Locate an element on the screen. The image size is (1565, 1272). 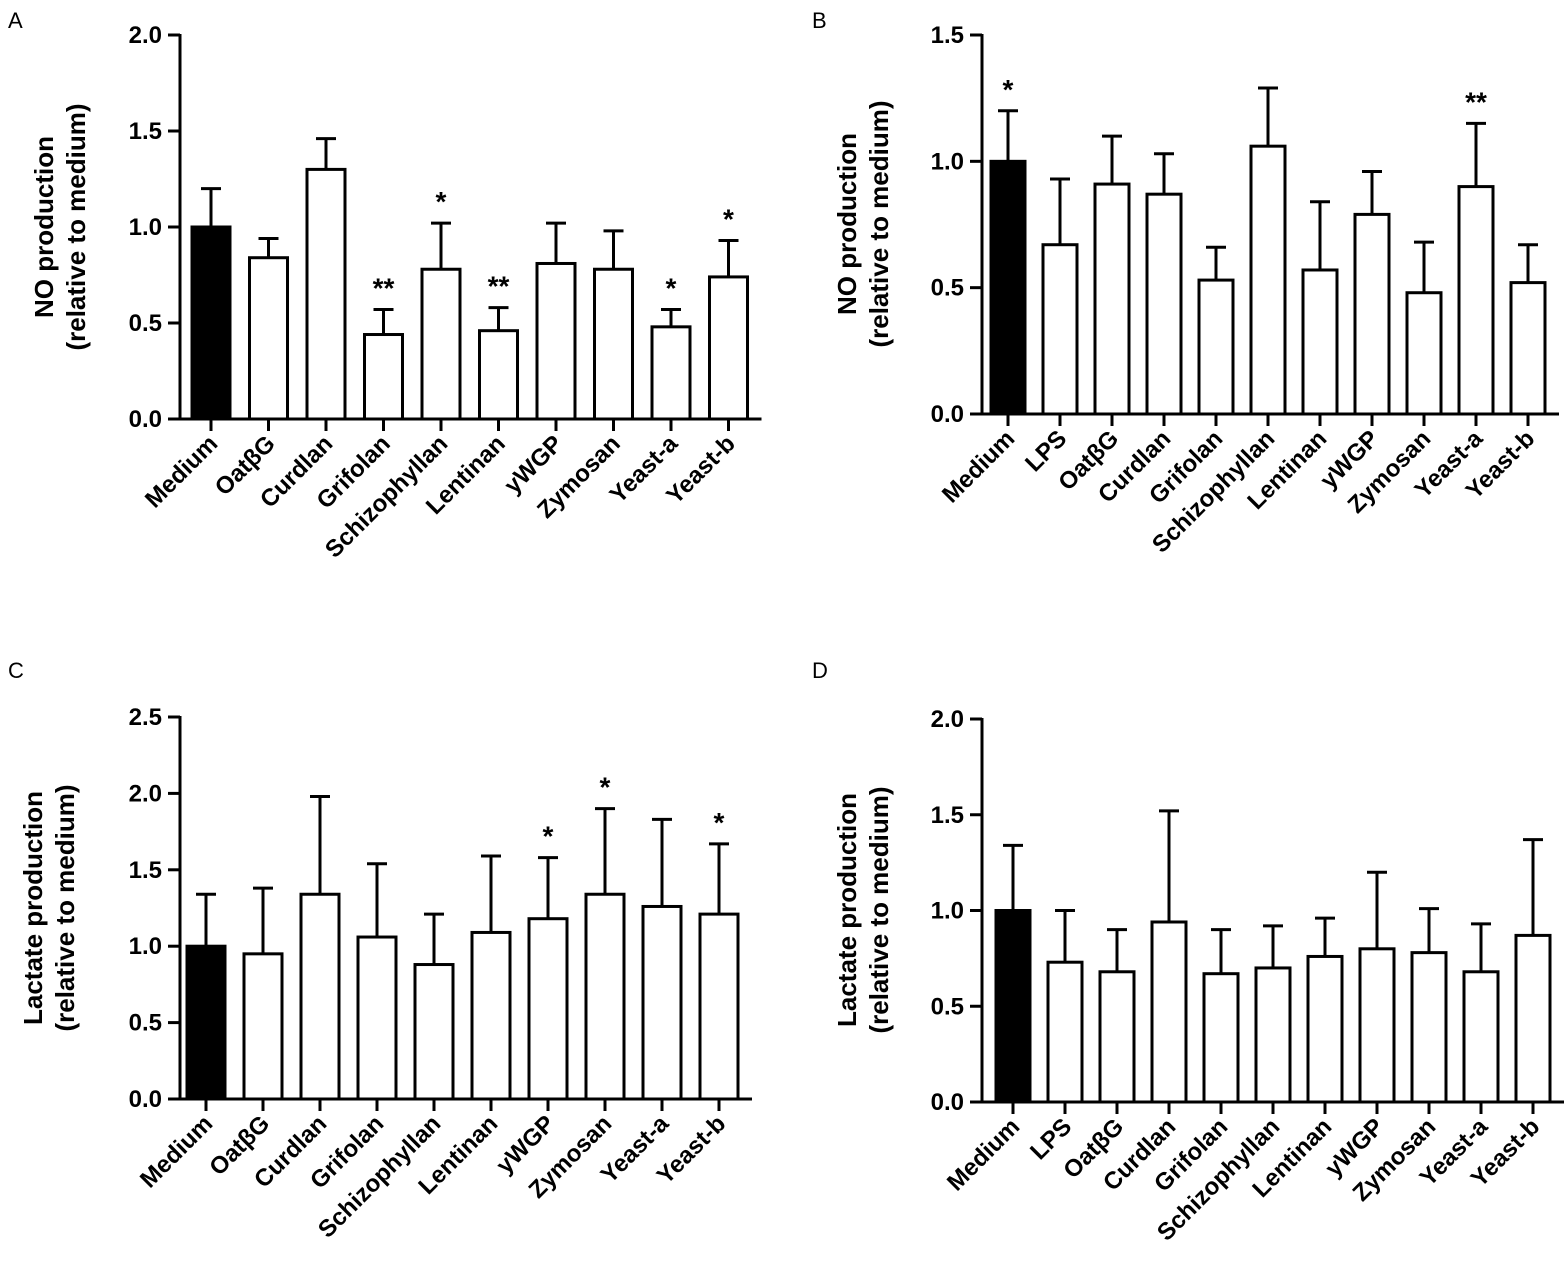
panel-d-letter: D is located at coordinates (820, 670).